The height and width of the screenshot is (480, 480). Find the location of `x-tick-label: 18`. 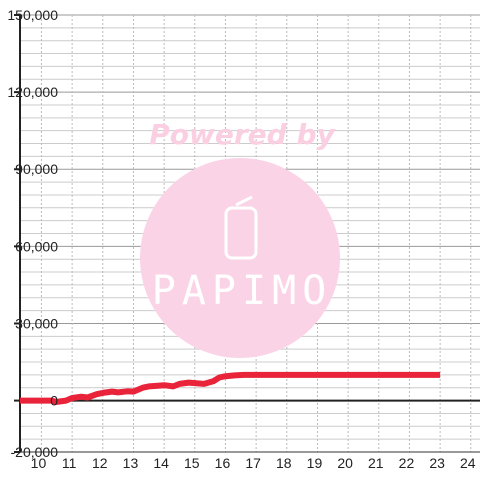

x-tick-label: 18 is located at coordinates (284, 463).